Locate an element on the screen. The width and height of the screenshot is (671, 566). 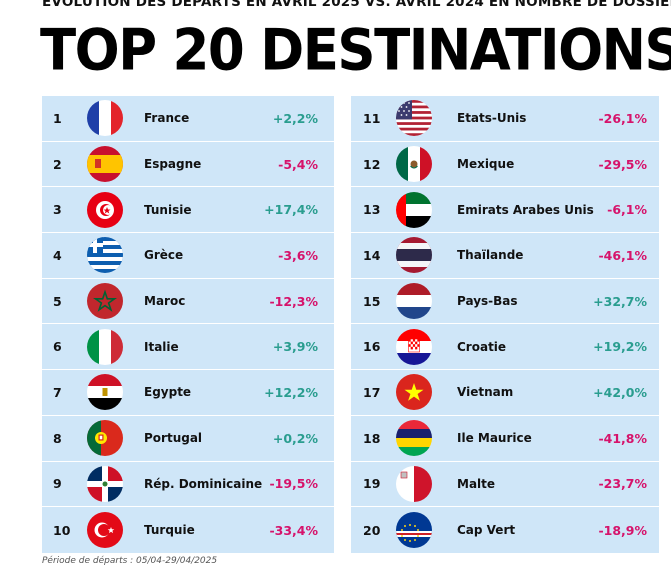
change-value: -41,8% is located at coordinates (622, 438).